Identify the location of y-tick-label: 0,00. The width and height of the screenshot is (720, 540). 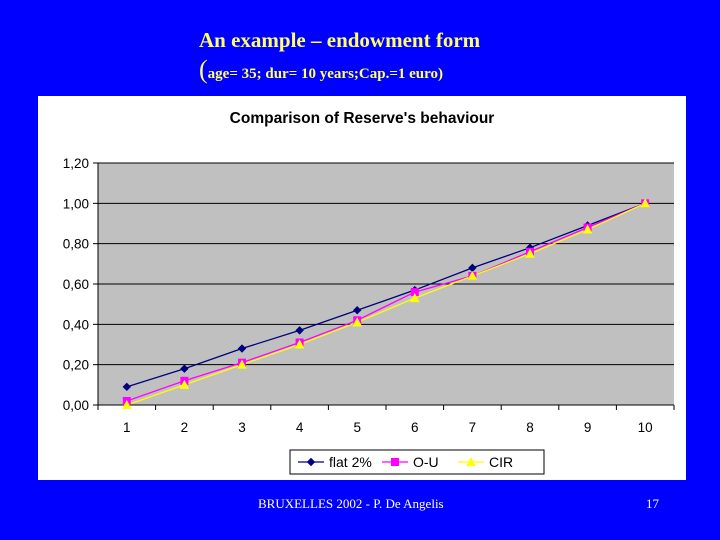
(76, 405).